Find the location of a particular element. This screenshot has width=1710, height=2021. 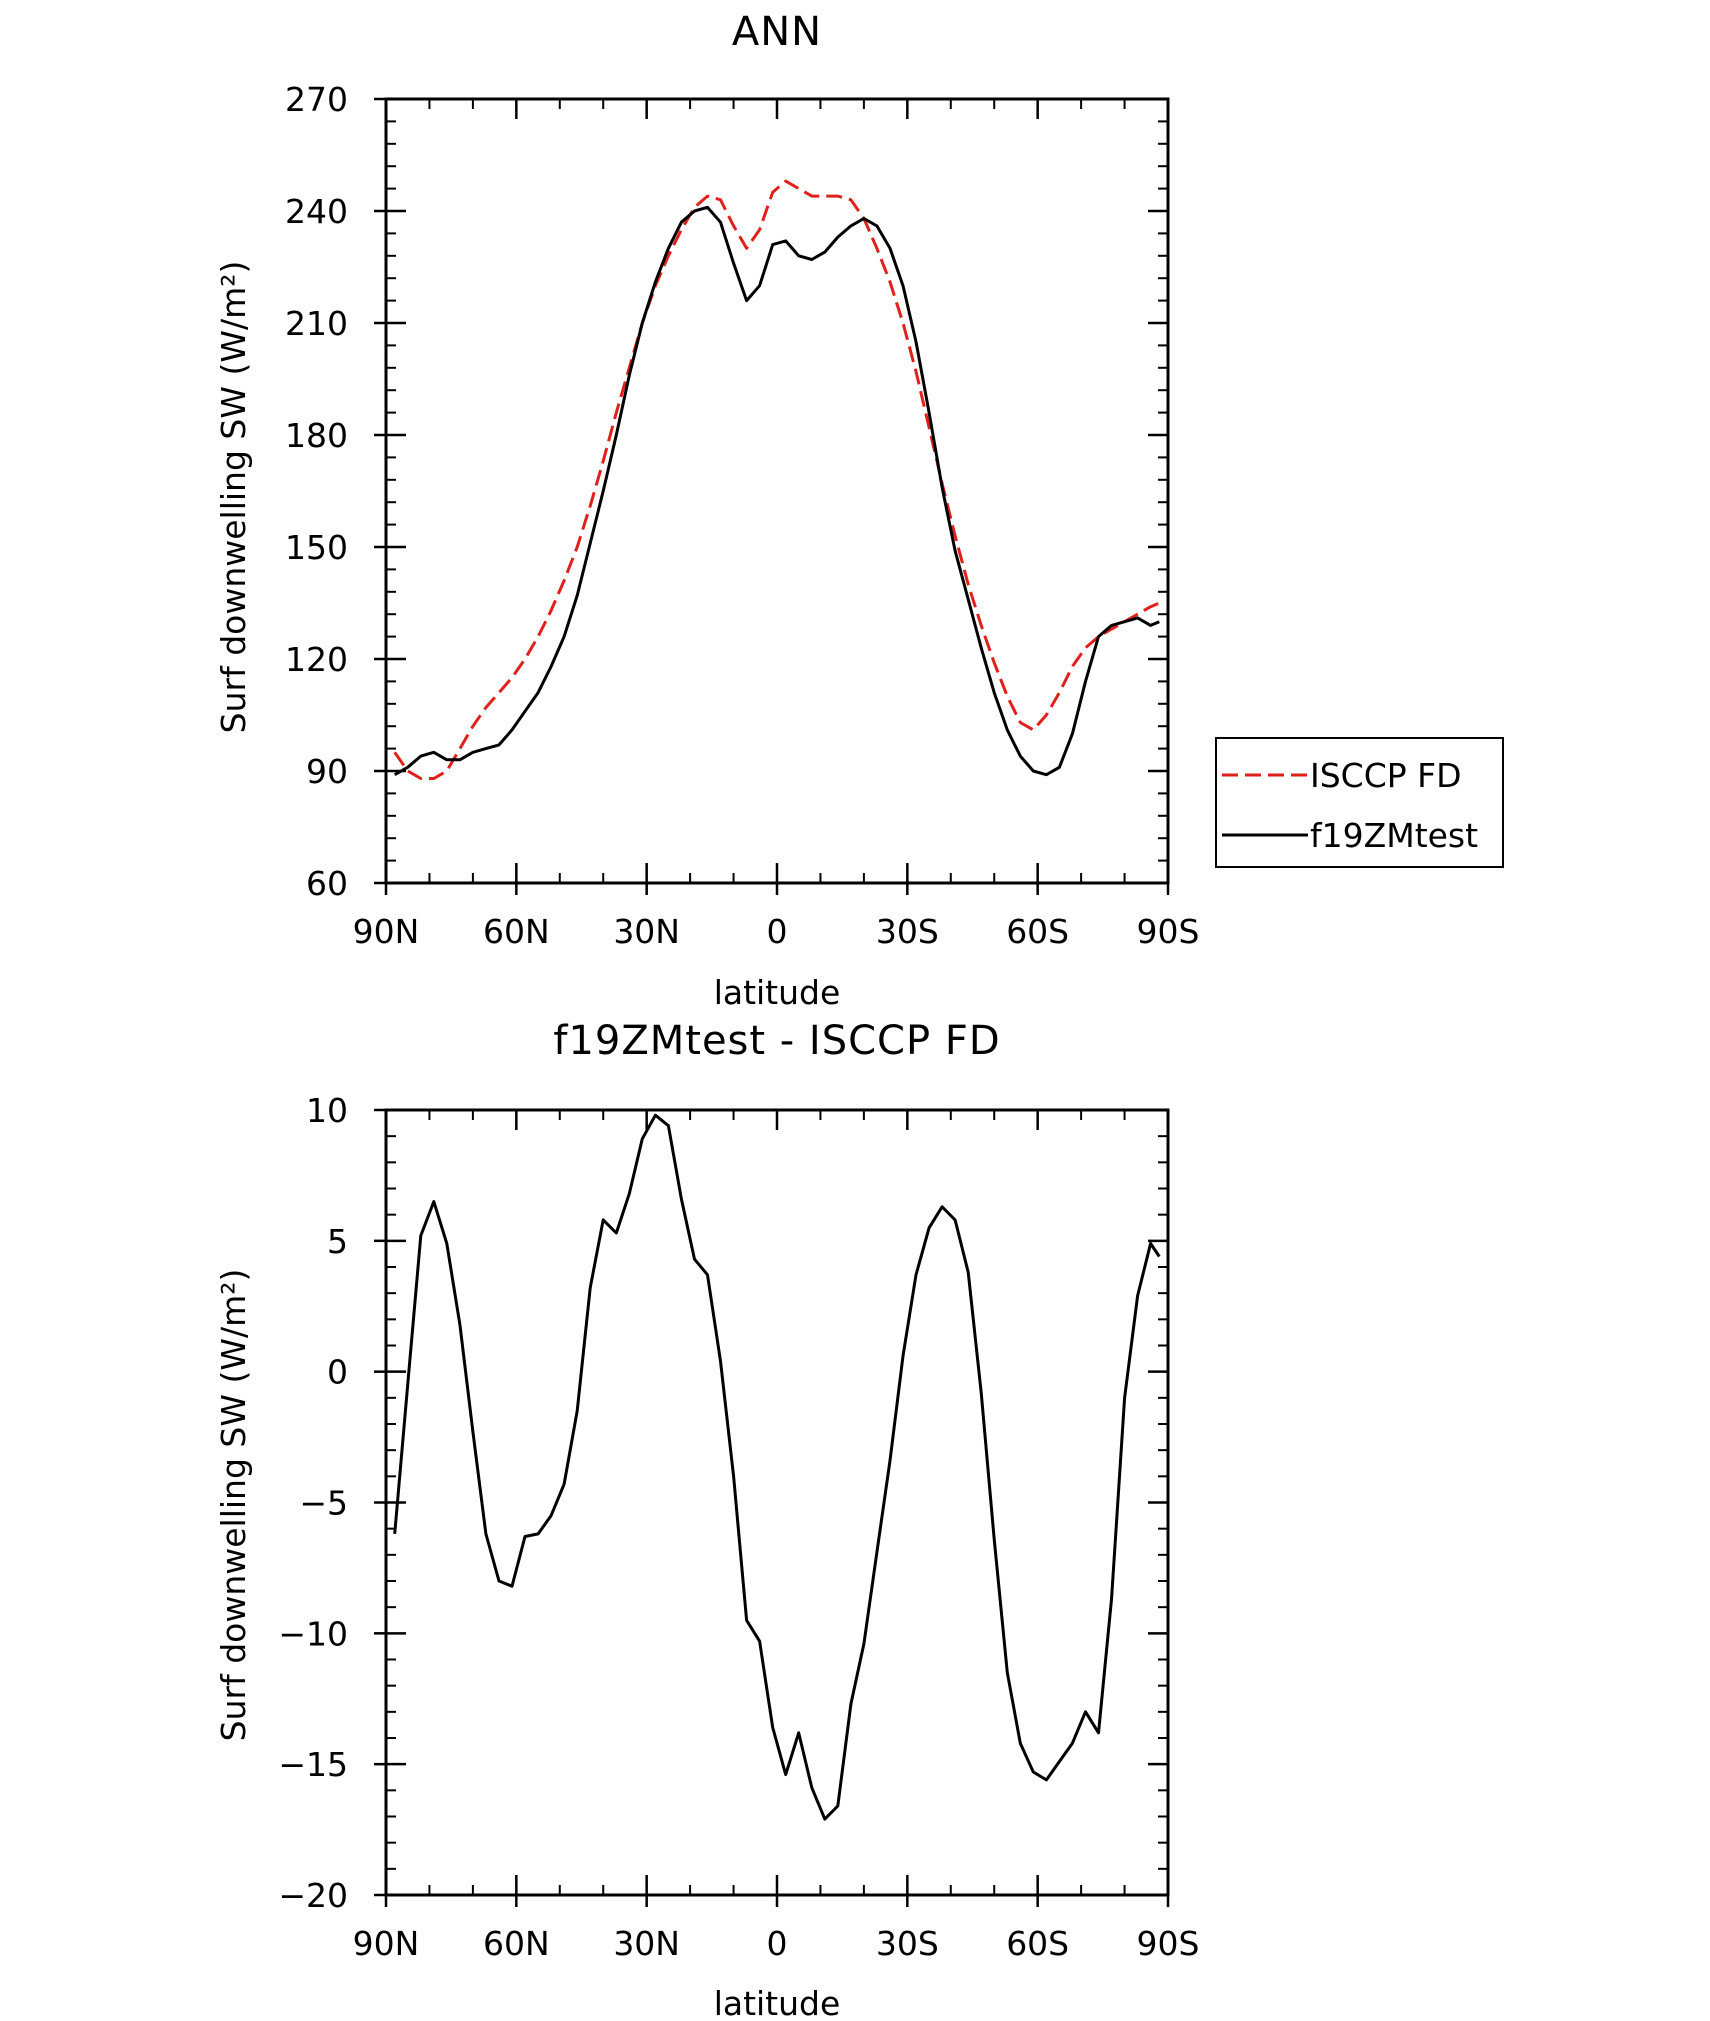

top-xtick-label: 60S is located at coordinates (1037, 931).